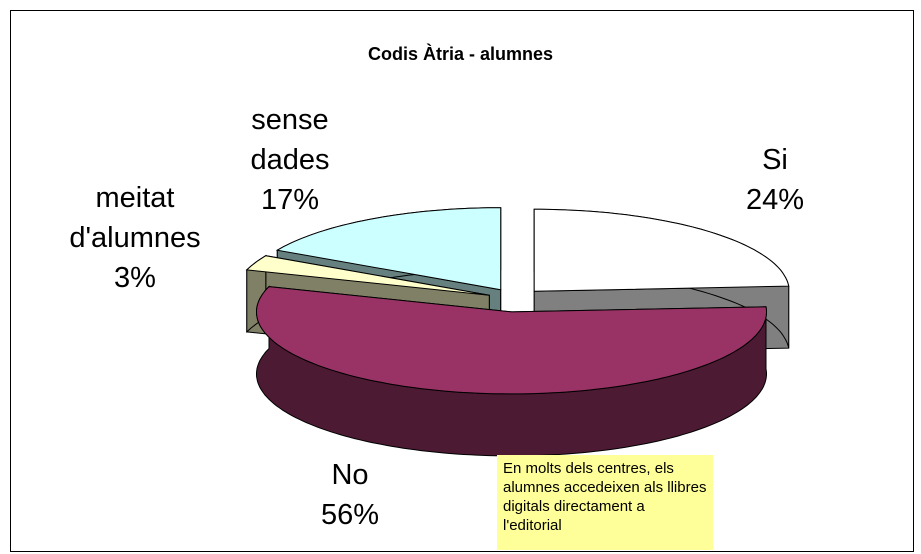 The height and width of the screenshot is (554, 921). What do you see at coordinates (350, 495) in the screenshot?
I see `slice-label: No 56%` at bounding box center [350, 495].